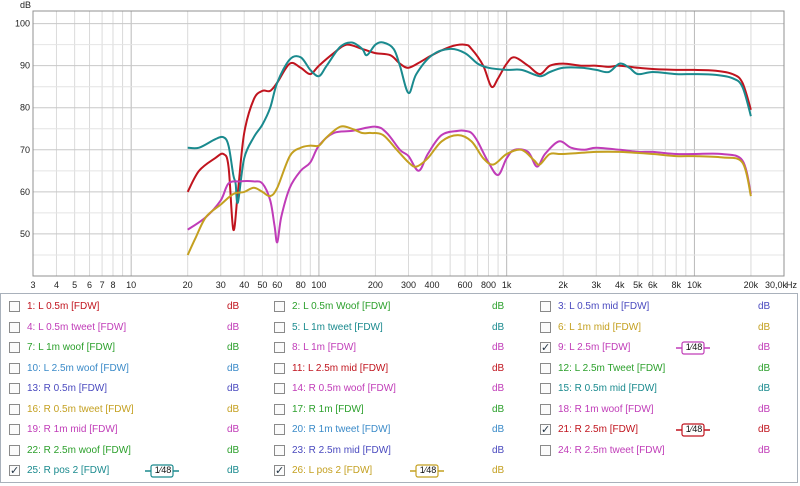 This screenshot has height=486, width=800. What do you see at coordinates (340, 368) in the screenshot?
I see `legend-label: 11: L 2.5m mid [FDW]` at bounding box center [340, 368].